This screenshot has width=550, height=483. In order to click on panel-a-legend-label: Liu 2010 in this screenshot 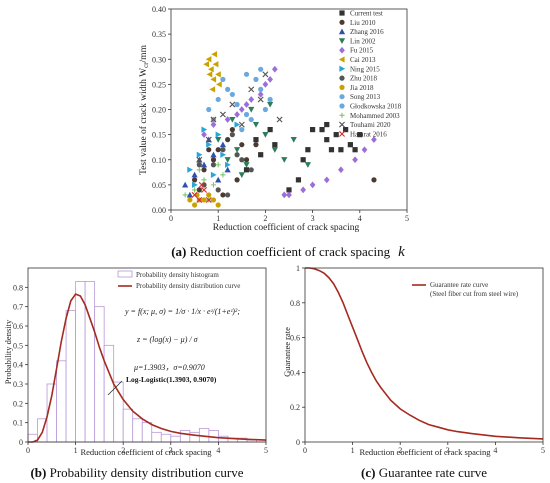, I will do `click(363, 23)`.